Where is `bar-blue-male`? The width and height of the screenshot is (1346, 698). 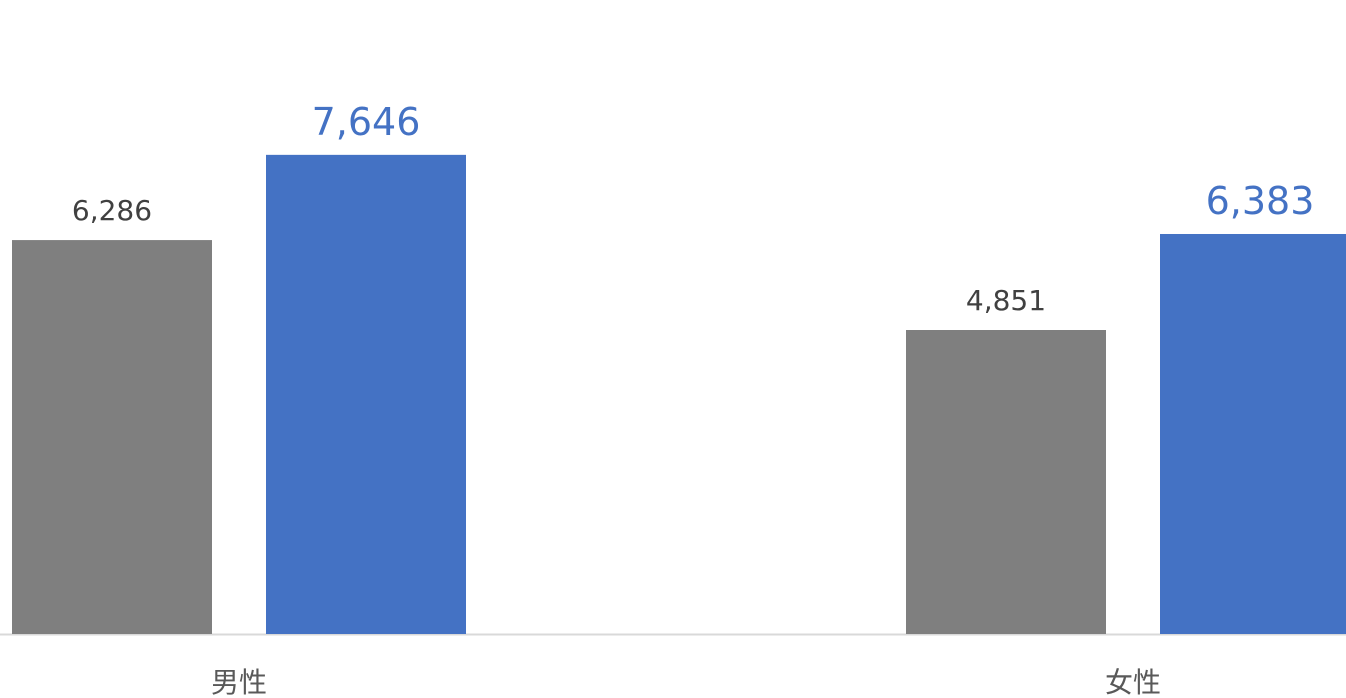
bar-blue-male is located at coordinates (366, 394).